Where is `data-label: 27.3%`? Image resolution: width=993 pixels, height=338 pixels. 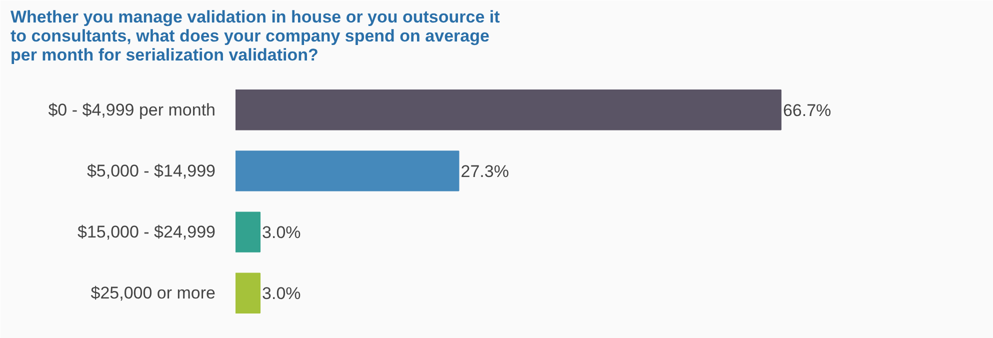 data-label: 27.3% is located at coordinates (484, 171).